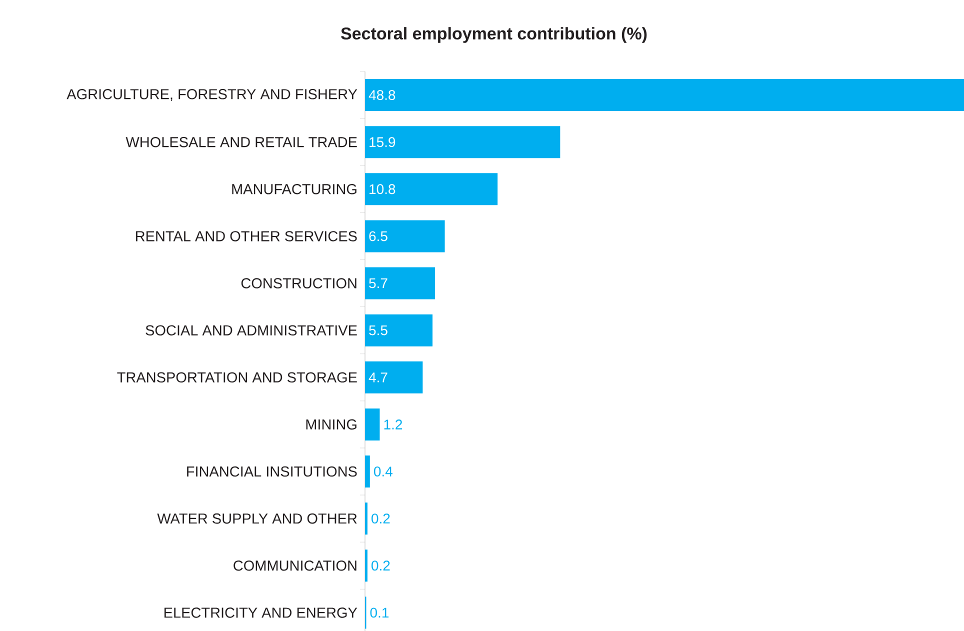 The height and width of the screenshot is (631, 964). What do you see at coordinates (241, 142) in the screenshot?
I see `y-tick-label: WHOLESALE AND RETAIL TRADE` at bounding box center [241, 142].